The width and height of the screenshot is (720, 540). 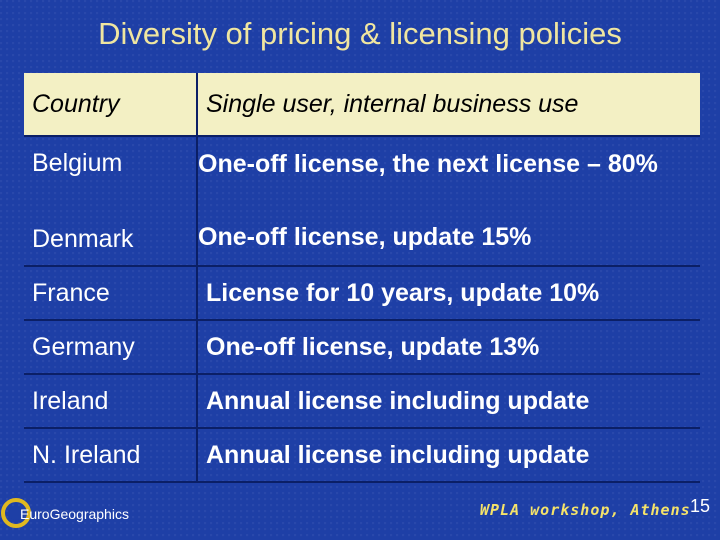 What do you see at coordinates (83, 239) in the screenshot?
I see `country-cell: Denmark` at bounding box center [83, 239].